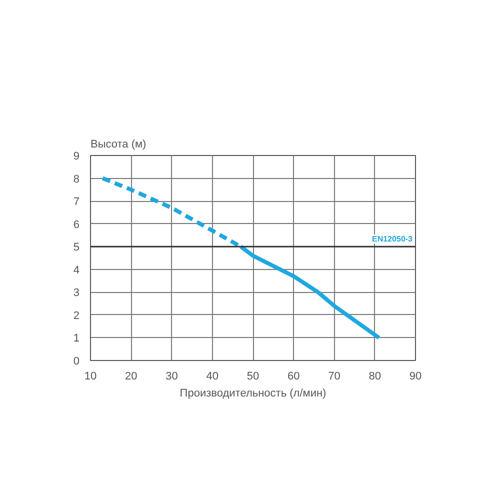 Image resolution: width=500 pixels, height=500 pixels. What do you see at coordinates (253, 376) in the screenshot?
I see `x-tick-label: 50` at bounding box center [253, 376].